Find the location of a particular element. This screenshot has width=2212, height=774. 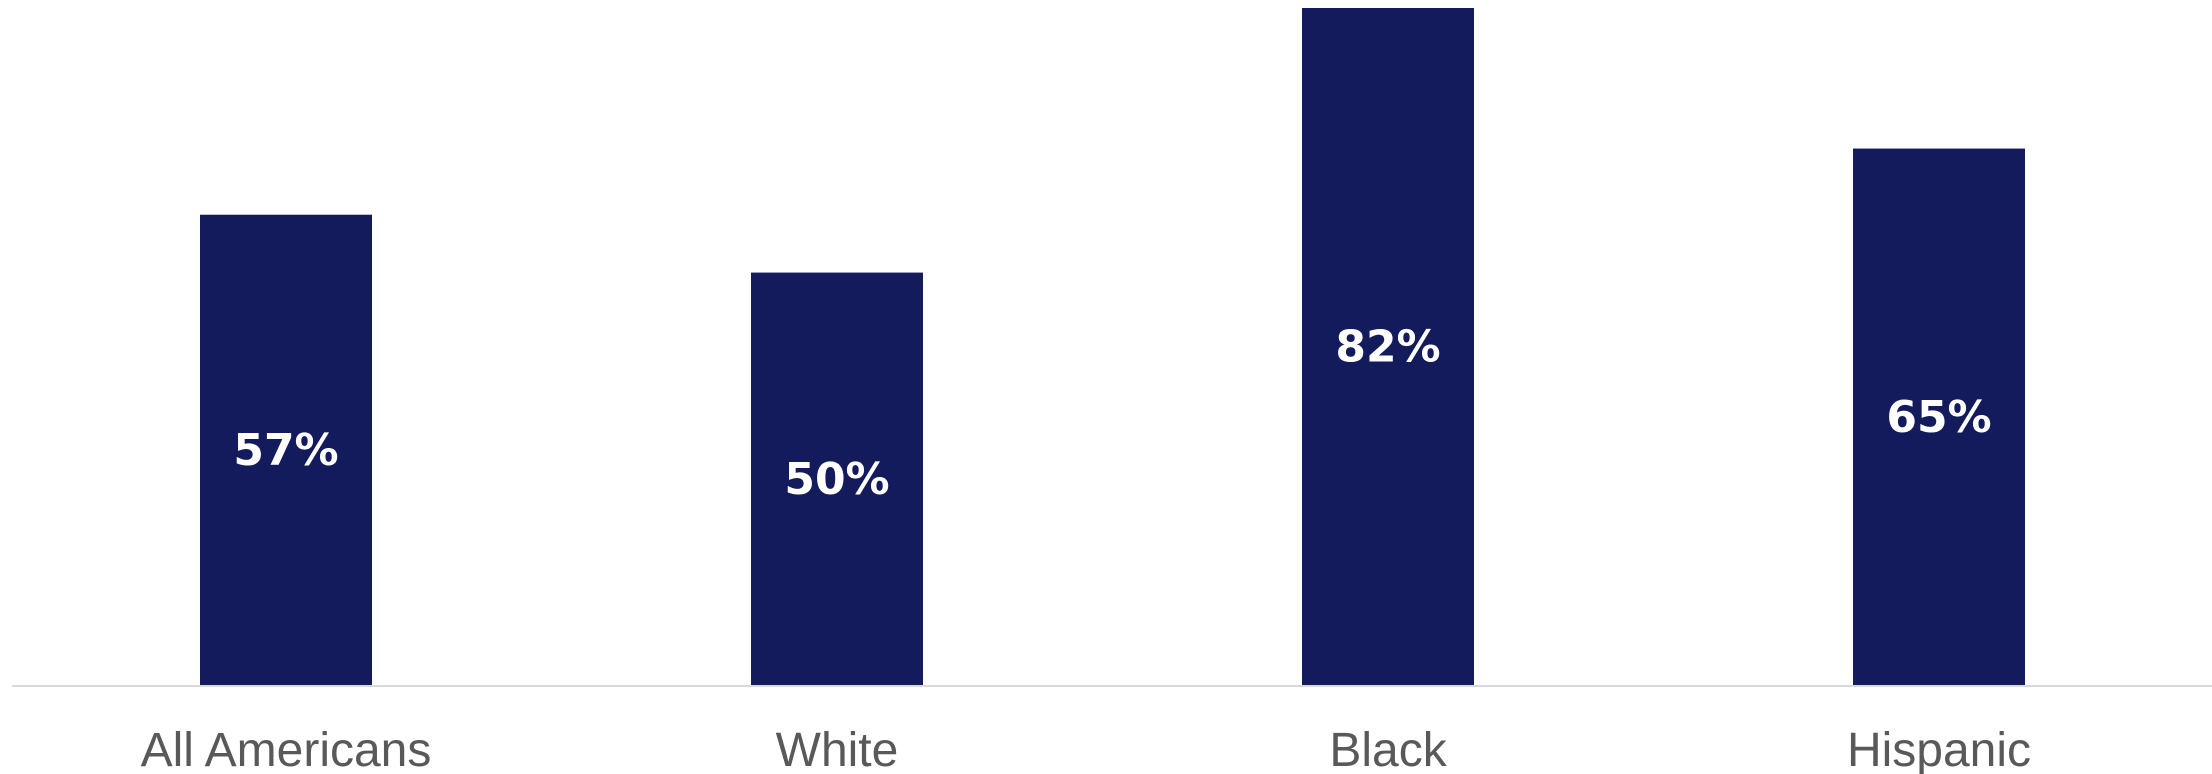

category-label-white: White is located at coordinates (837, 749).